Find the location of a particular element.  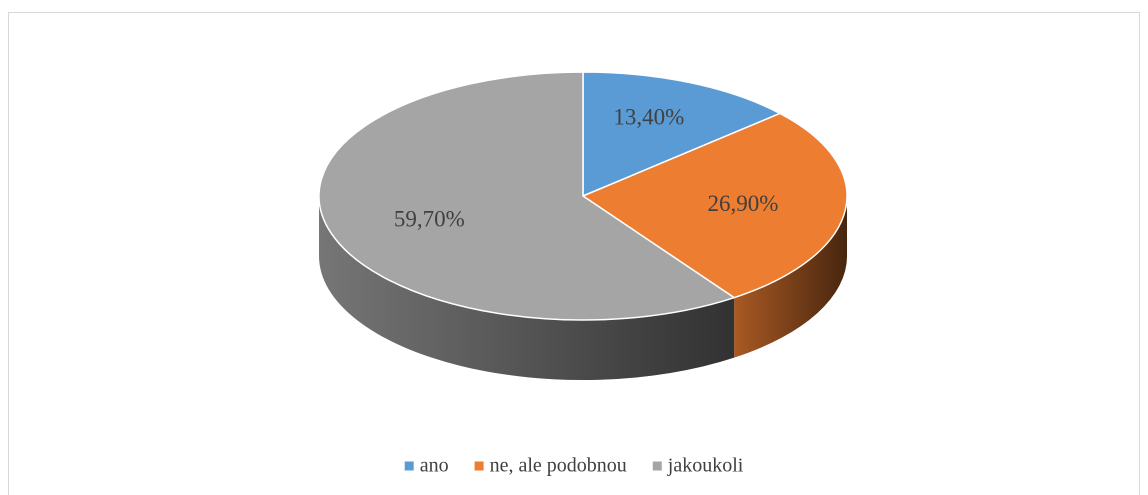

legend-label: ano is located at coordinates (434, 466).